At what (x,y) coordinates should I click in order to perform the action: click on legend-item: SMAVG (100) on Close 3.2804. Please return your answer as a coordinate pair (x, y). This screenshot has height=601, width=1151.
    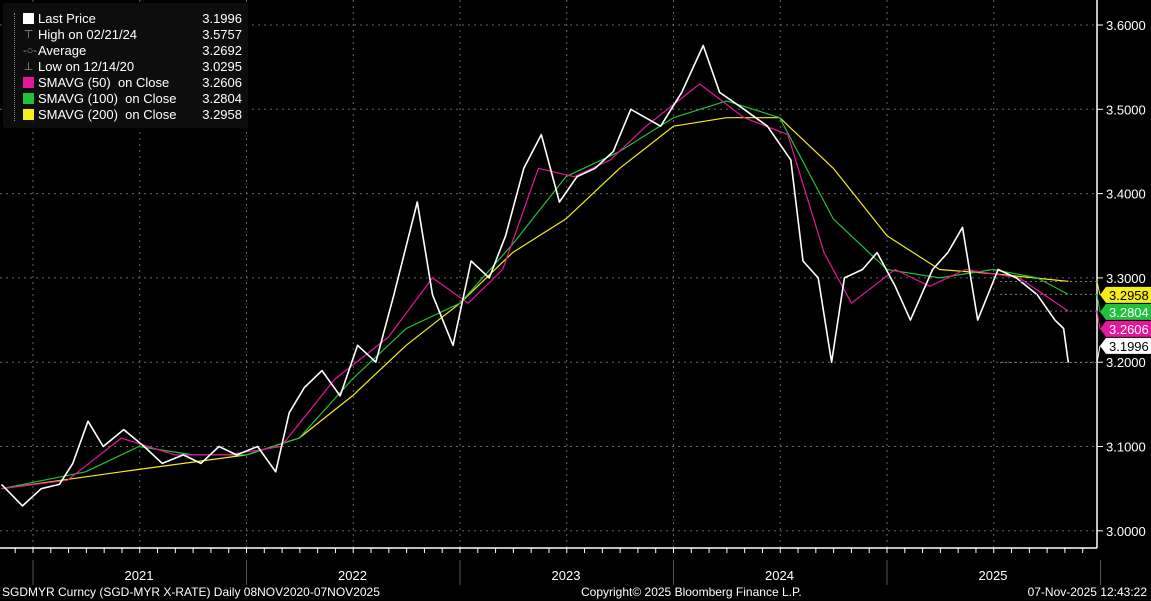
    Looking at the image, I should click on (125, 99).